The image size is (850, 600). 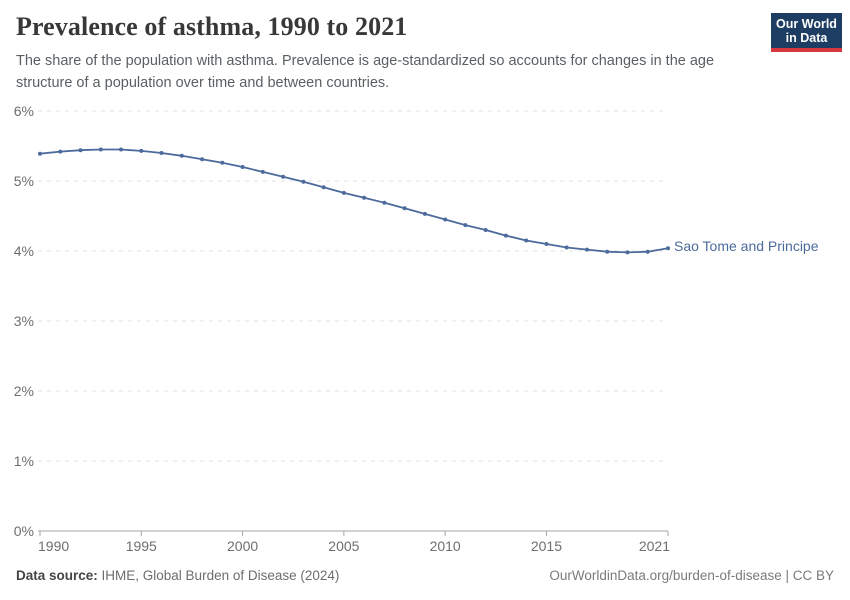 I want to click on y-tick-label: 1%, so click(x=24, y=461).